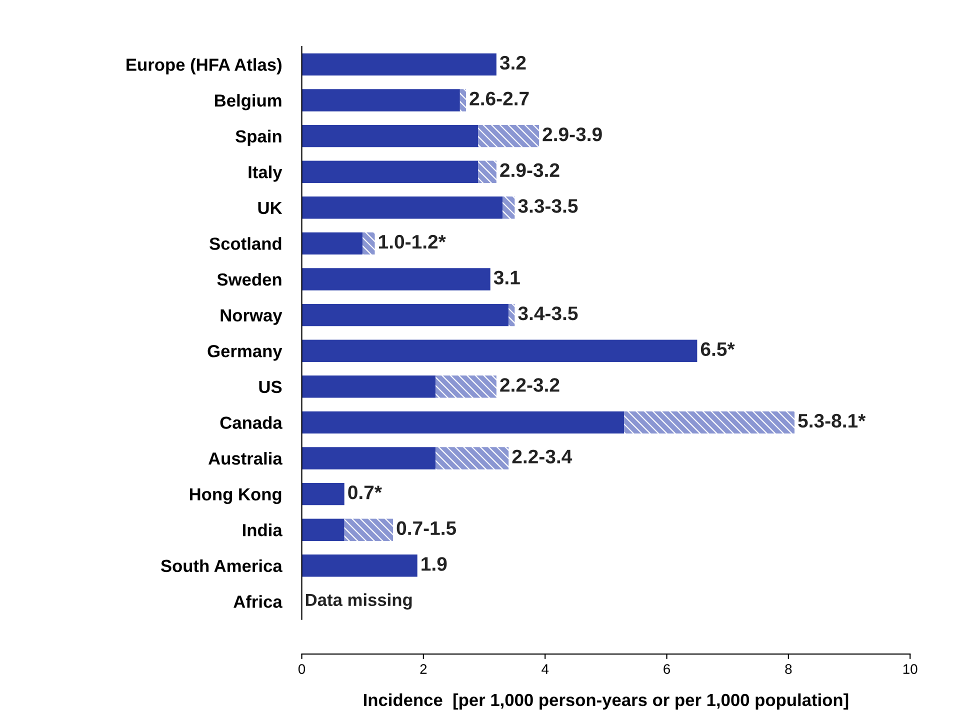 The height and width of the screenshot is (716, 958). What do you see at coordinates (548, 313) in the screenshot?
I see `total-label: 3.4-3.5` at bounding box center [548, 313].